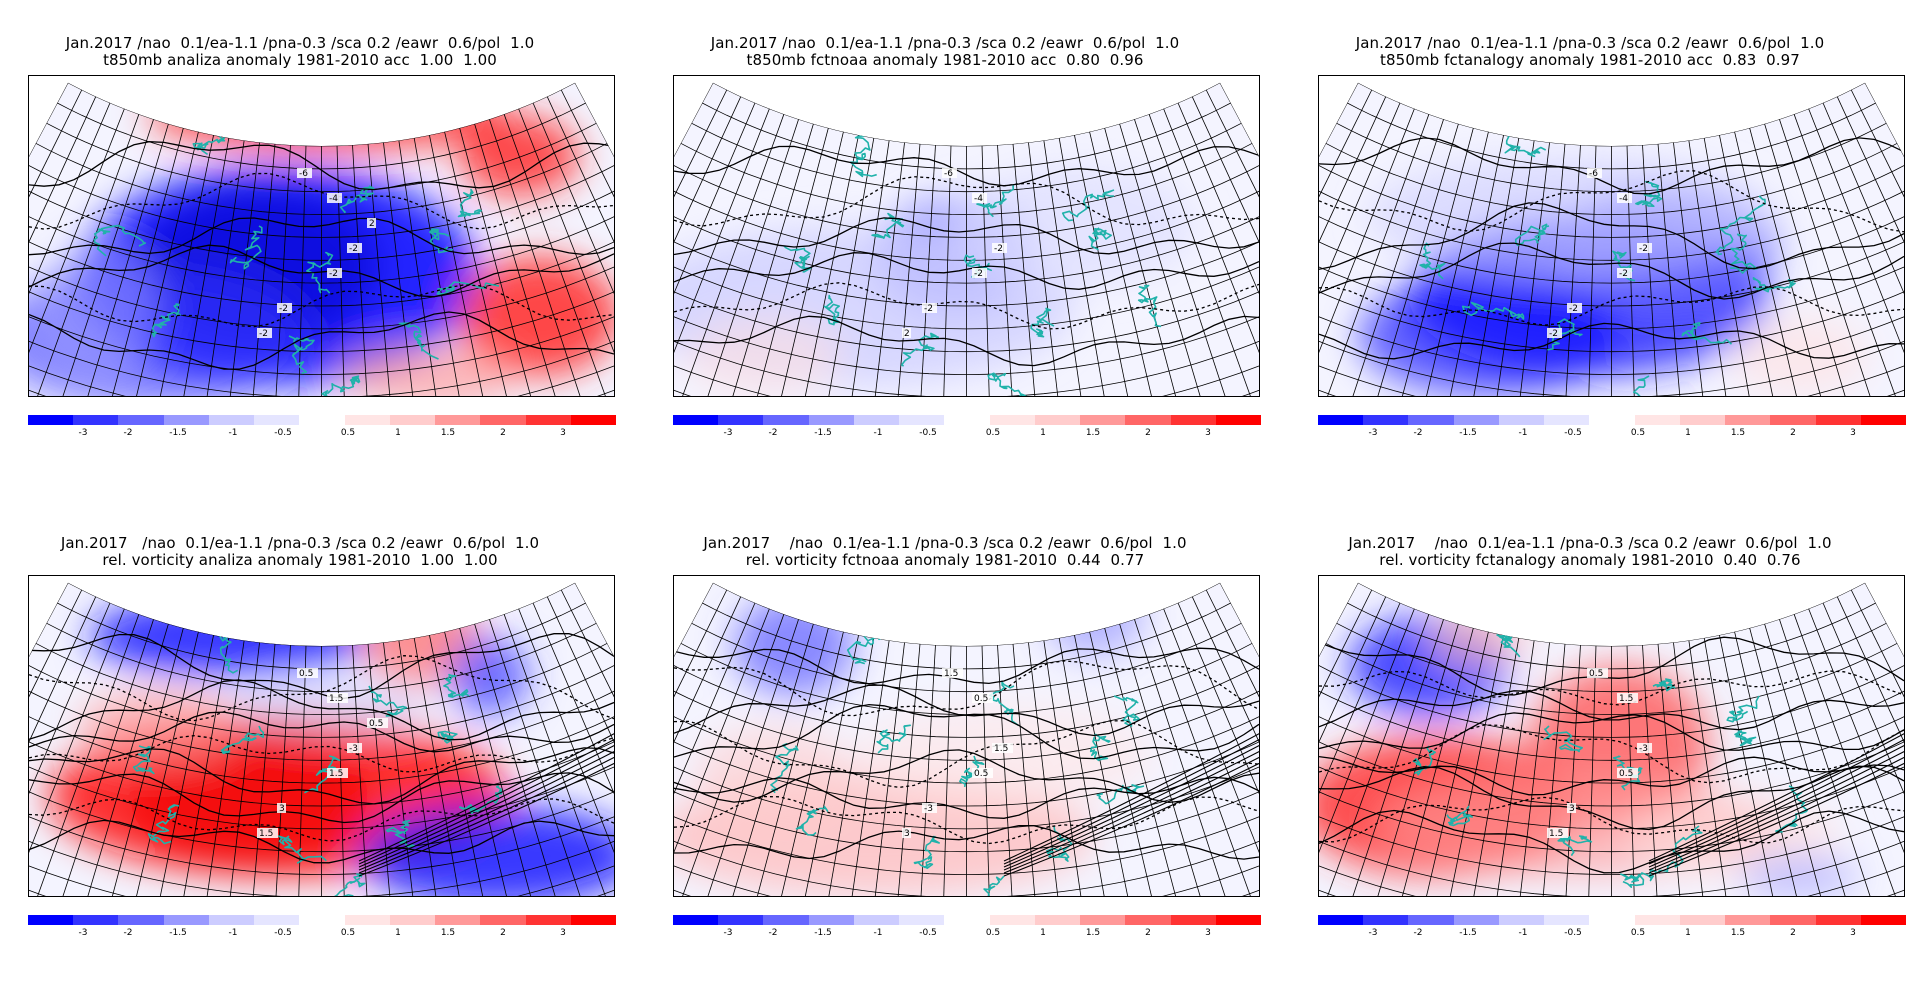  I want to click on map-canvas: -6 -4 -2 -2 -2 2, so click(966, 239).